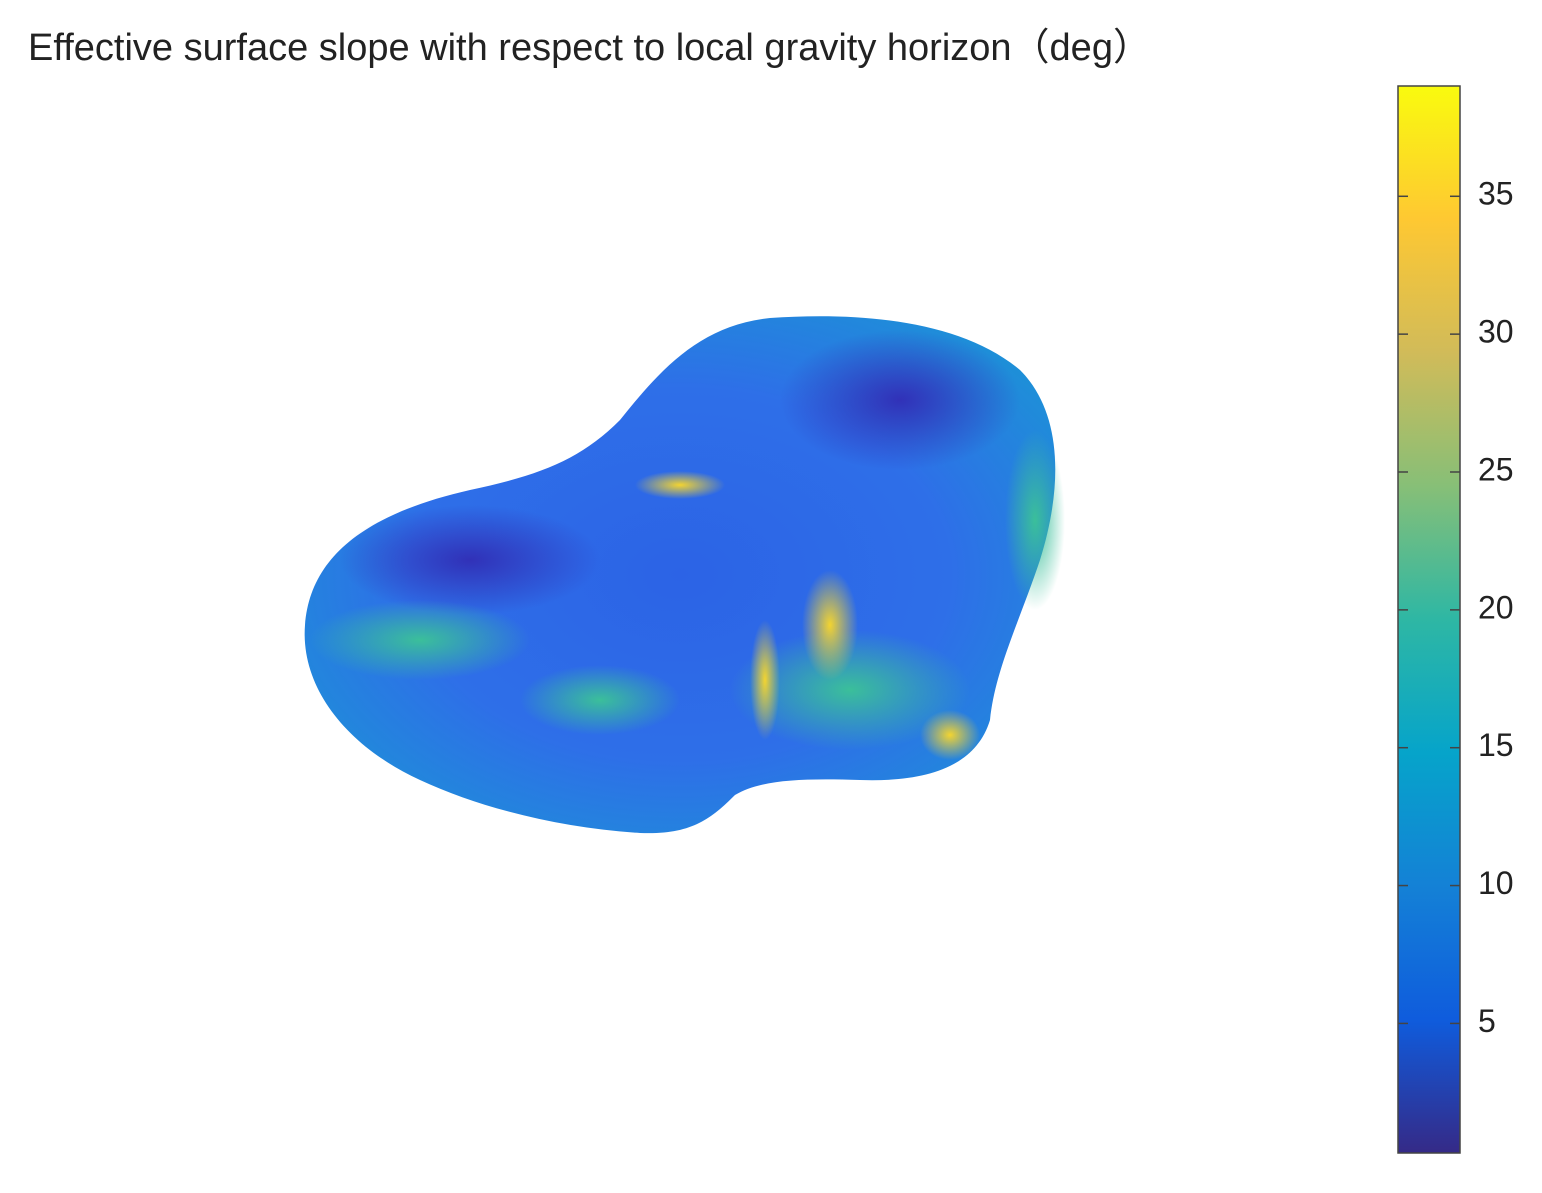 This screenshot has height=1193, width=1542. I want to click on colorbar, so click(1429, 619).